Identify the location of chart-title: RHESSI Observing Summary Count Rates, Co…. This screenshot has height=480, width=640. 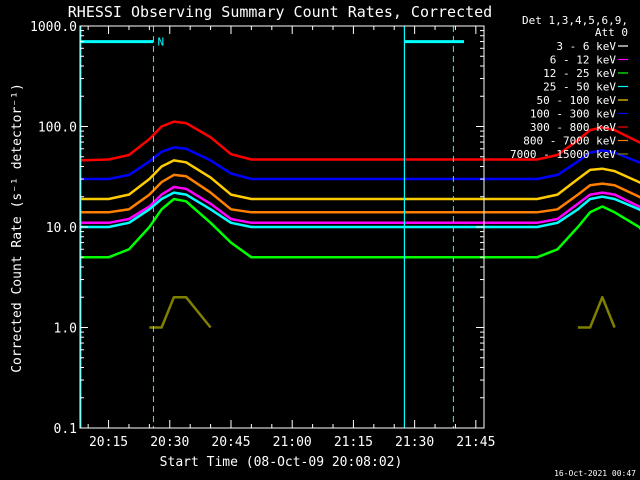
(280, 12).